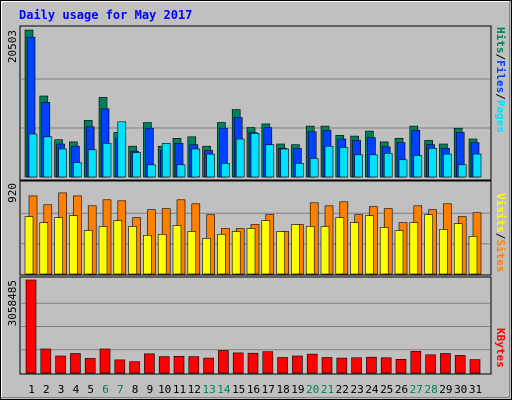 The height and width of the screenshot is (400, 512). What do you see at coordinates (327, 389) in the screenshot?
I see `day-label: 21` at bounding box center [327, 389].